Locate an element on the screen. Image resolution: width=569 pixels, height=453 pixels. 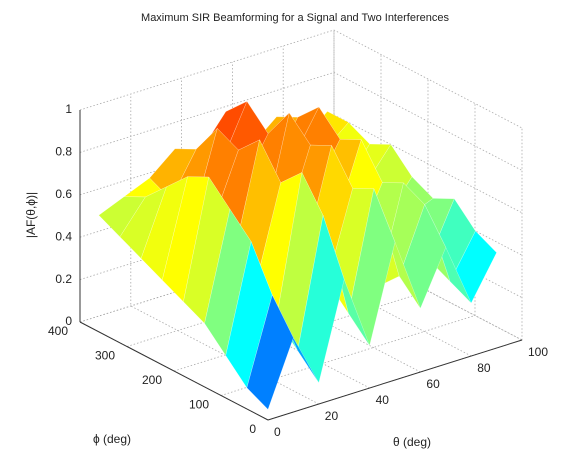
x-tick-label: 60 is located at coordinates (433, 384).